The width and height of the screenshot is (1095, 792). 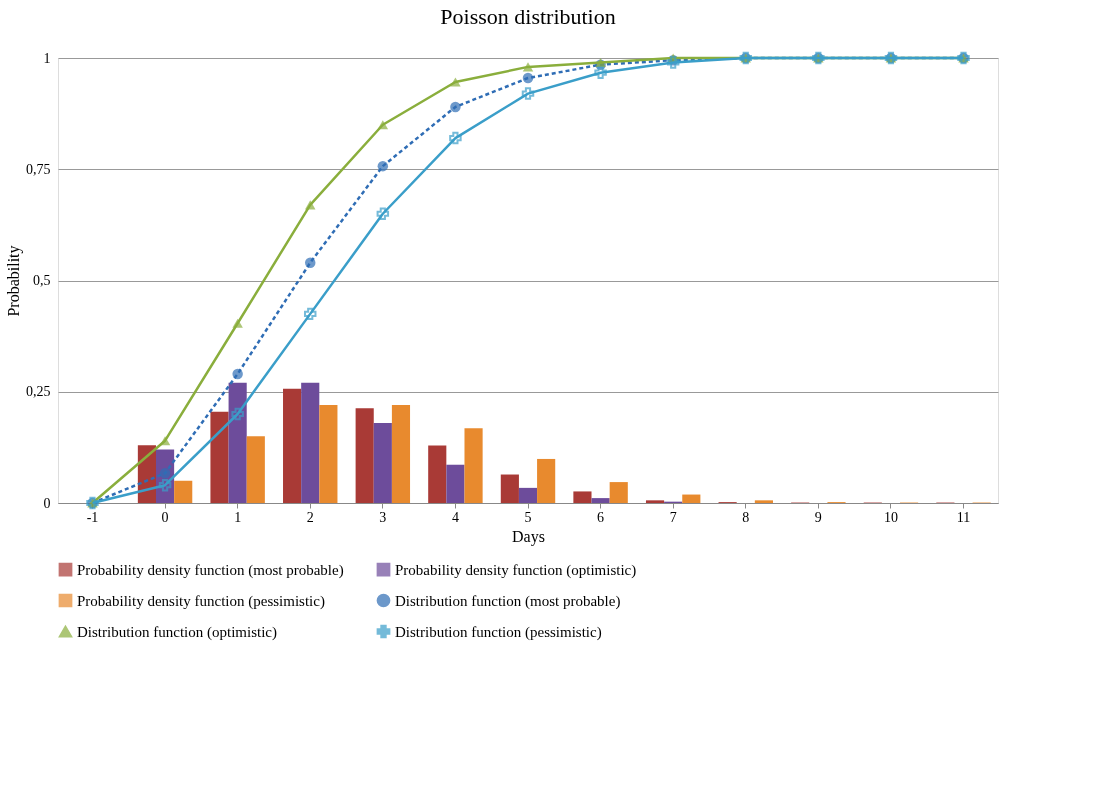 What do you see at coordinates (38, 169) in the screenshot?
I see `y-tick-label: 0,75` at bounding box center [38, 169].